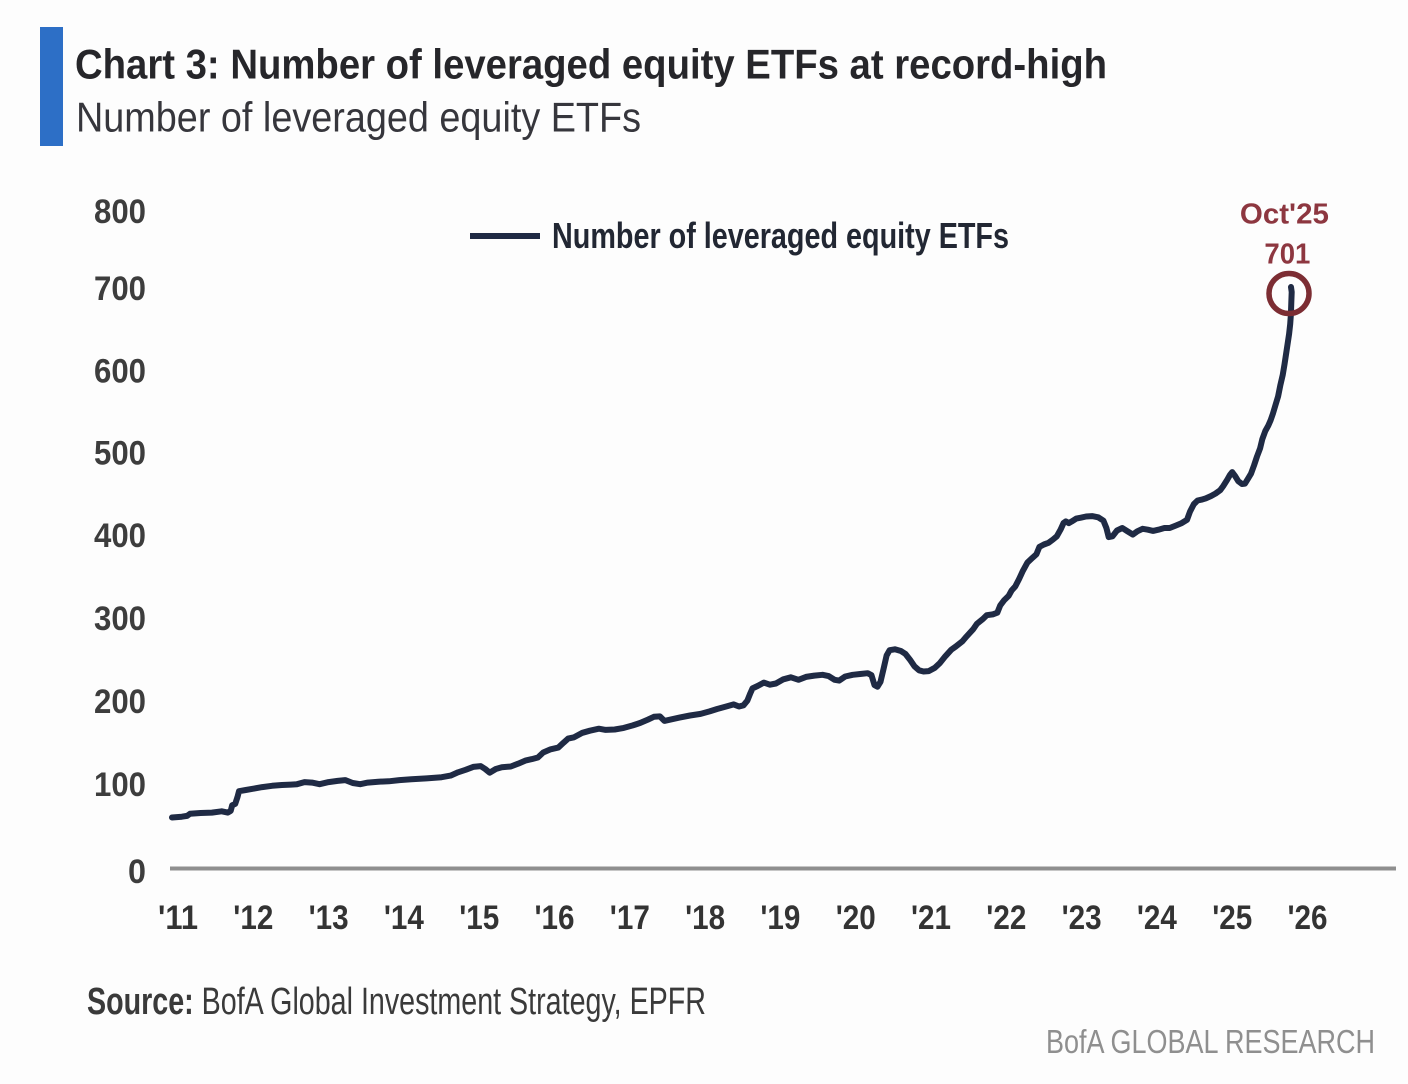 The width and height of the screenshot is (1408, 1084). Describe the element at coordinates (137, 872) in the screenshot. I see `svg-text: 0` at that location.